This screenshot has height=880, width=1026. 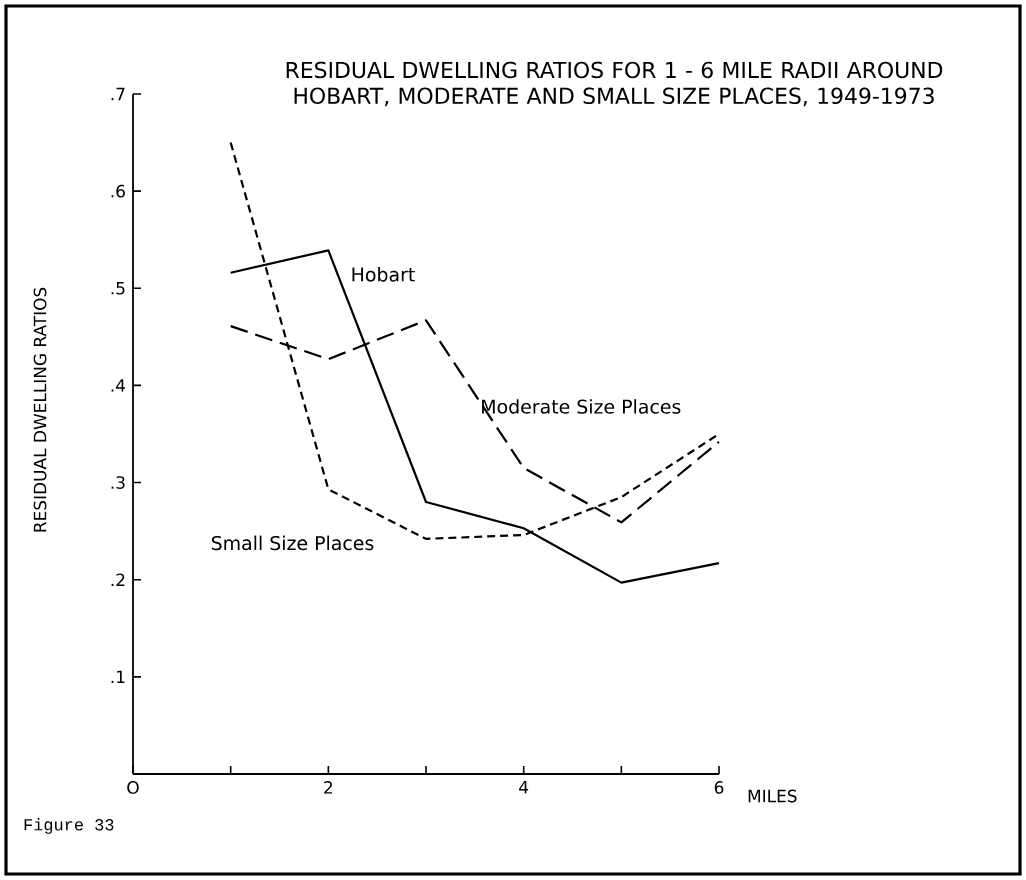 I want to click on x-tick-label: 6, so click(x=719, y=787).